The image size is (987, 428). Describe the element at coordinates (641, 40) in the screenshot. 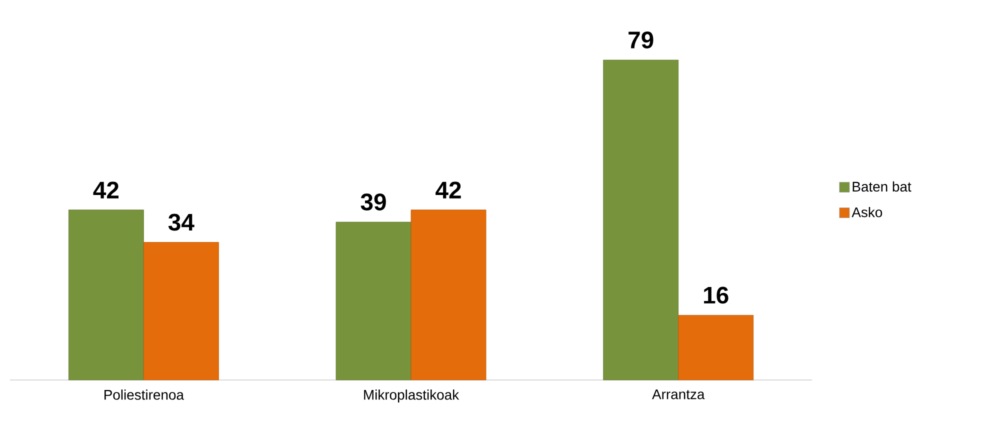

I see `data-label: 79` at that location.